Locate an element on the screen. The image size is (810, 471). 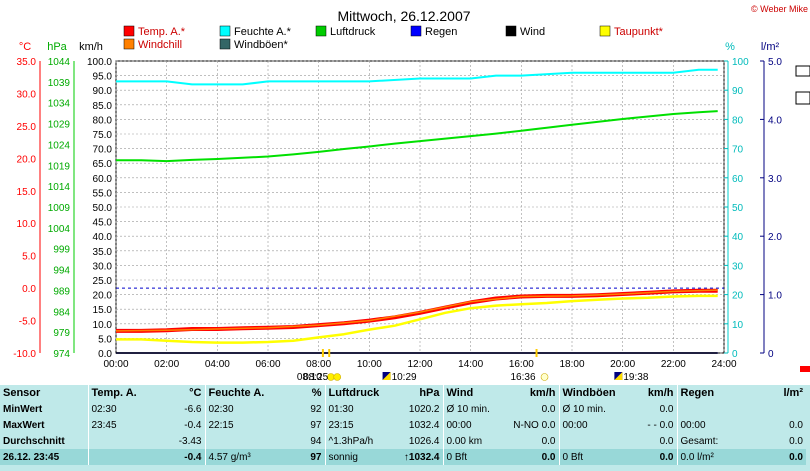
y-axis-label: °C is located at coordinates (25, 47).